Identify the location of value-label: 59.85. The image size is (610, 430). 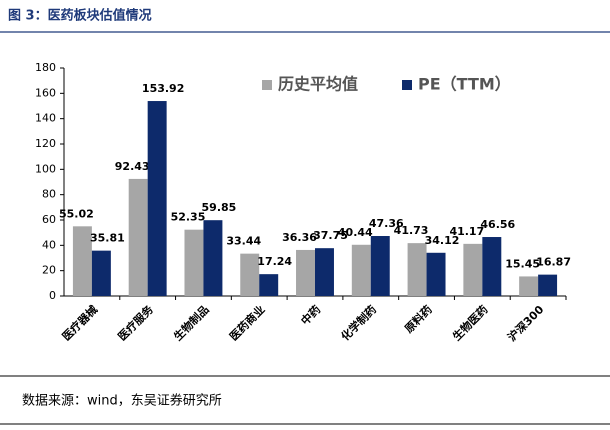
(219, 207).